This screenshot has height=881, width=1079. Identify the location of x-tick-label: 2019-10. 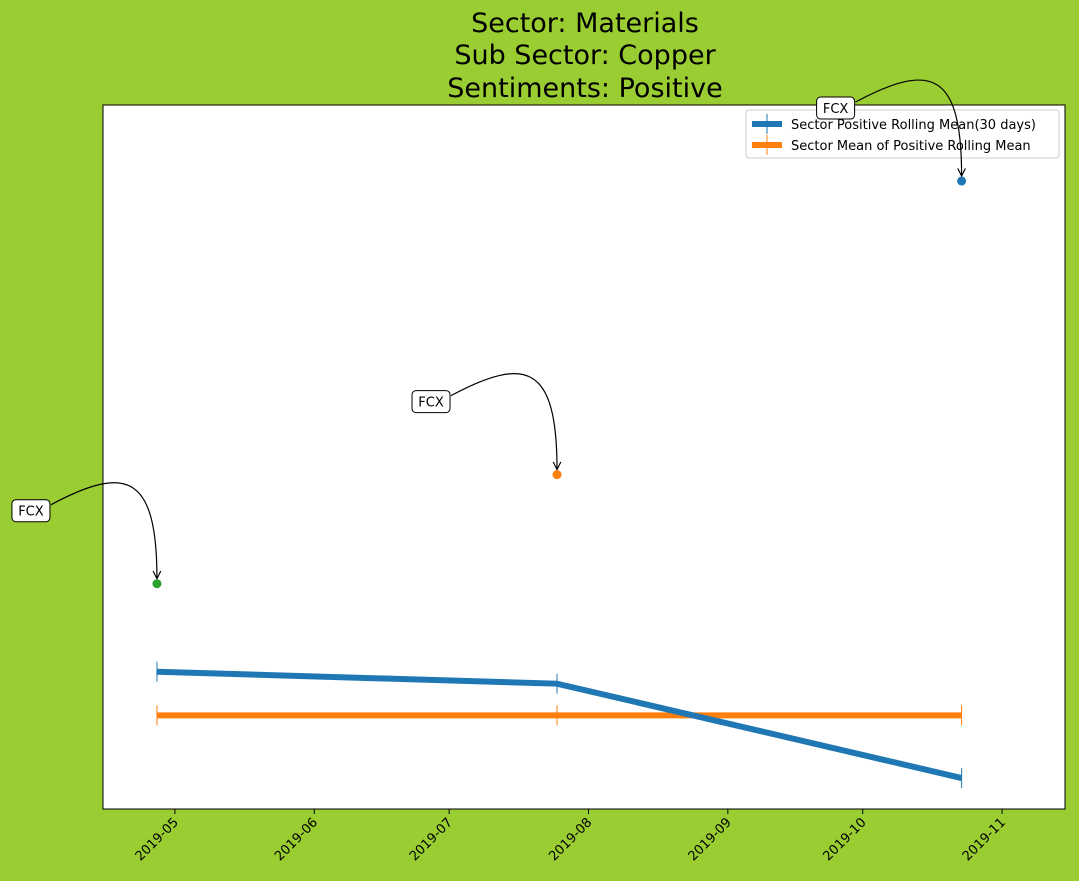
(845, 839).